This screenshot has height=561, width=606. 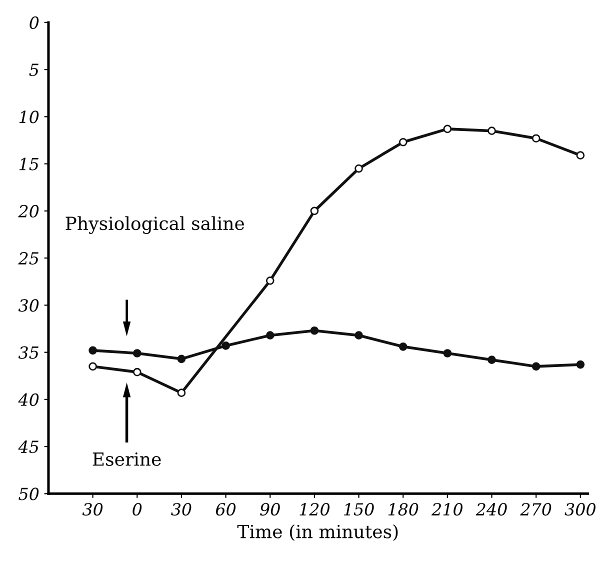 What do you see at coordinates (28, 211) in the screenshot?
I see `y-tick-label: 20` at bounding box center [28, 211].